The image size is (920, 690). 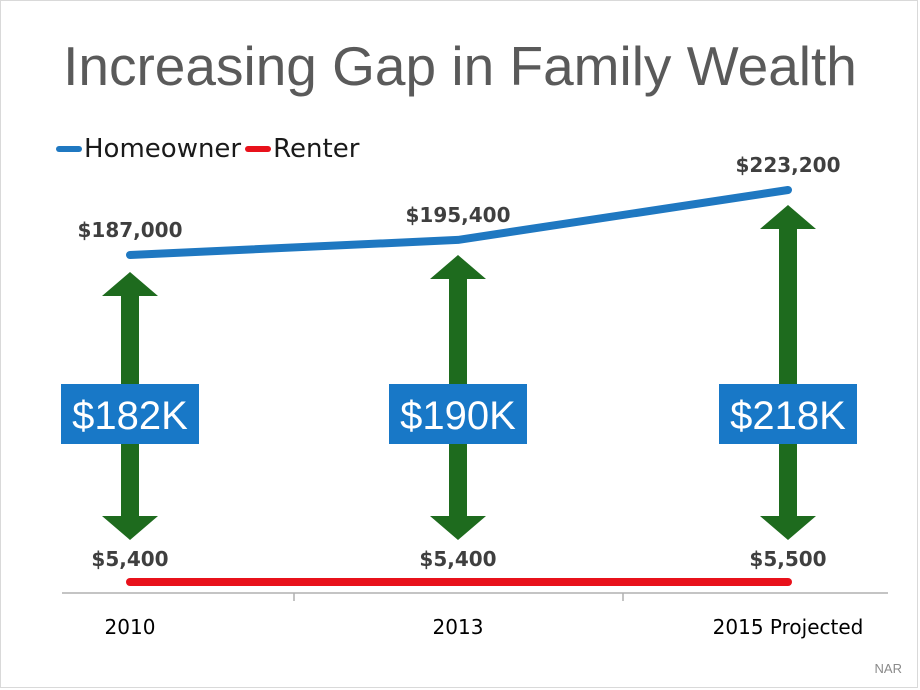 What do you see at coordinates (258, 149) in the screenshot?
I see `legend-swatch-renter` at bounding box center [258, 149].